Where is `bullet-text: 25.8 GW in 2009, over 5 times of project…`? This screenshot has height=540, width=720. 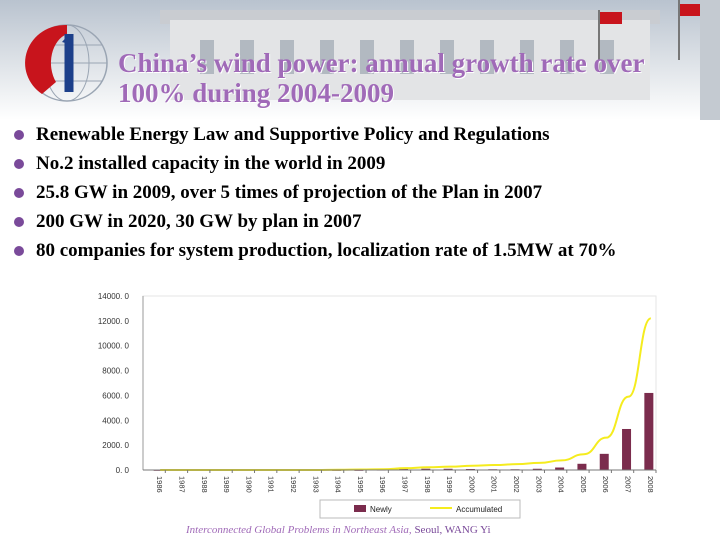 bullet-text: 25.8 GW in 2009, over 5 times of project… is located at coordinates (289, 192).